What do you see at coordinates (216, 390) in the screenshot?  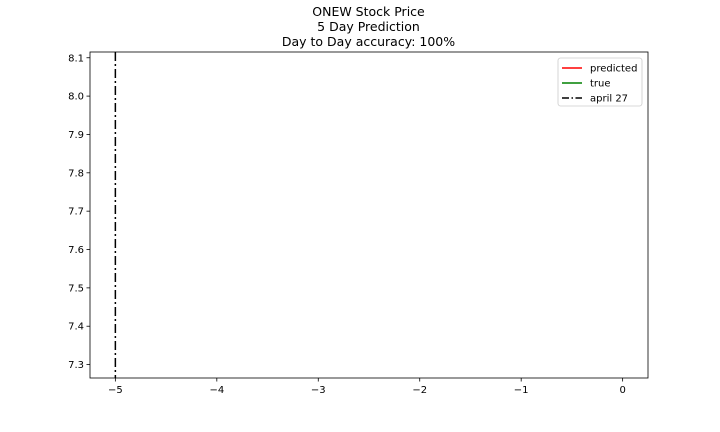 I see `x-tick-label: −4` at bounding box center [216, 390].